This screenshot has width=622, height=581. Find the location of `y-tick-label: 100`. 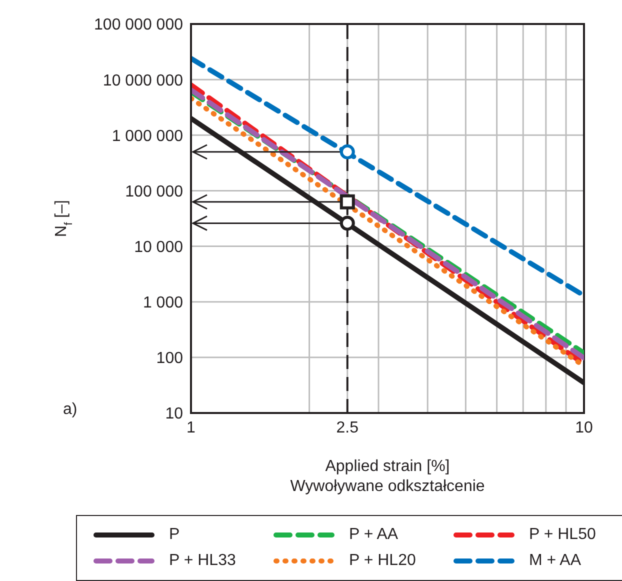

y-tick-label: 100 is located at coordinates (170, 359).